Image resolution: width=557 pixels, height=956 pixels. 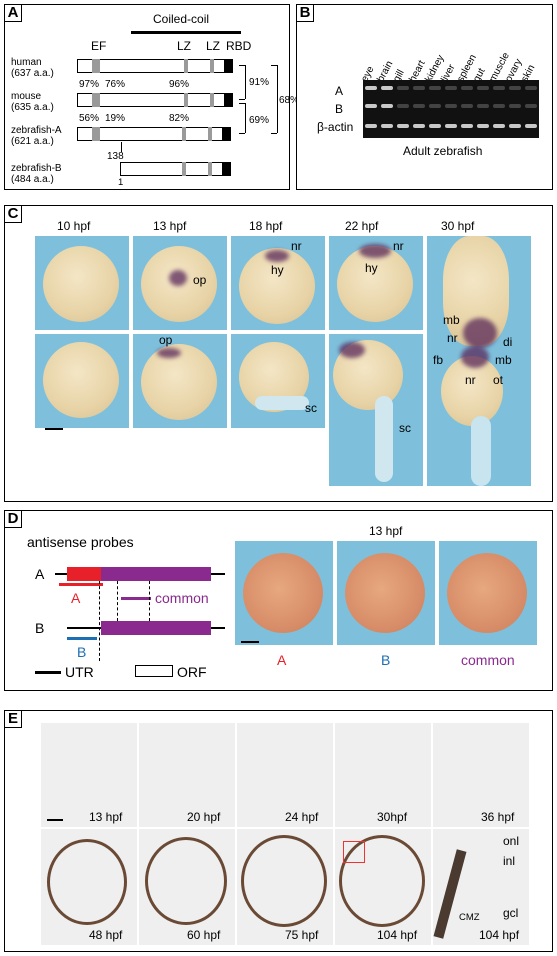 What do you see at coordinates (32, 179) in the screenshot?
I see `species-zebrafish-b-len: (484 a.a.)` at bounding box center [32, 179].